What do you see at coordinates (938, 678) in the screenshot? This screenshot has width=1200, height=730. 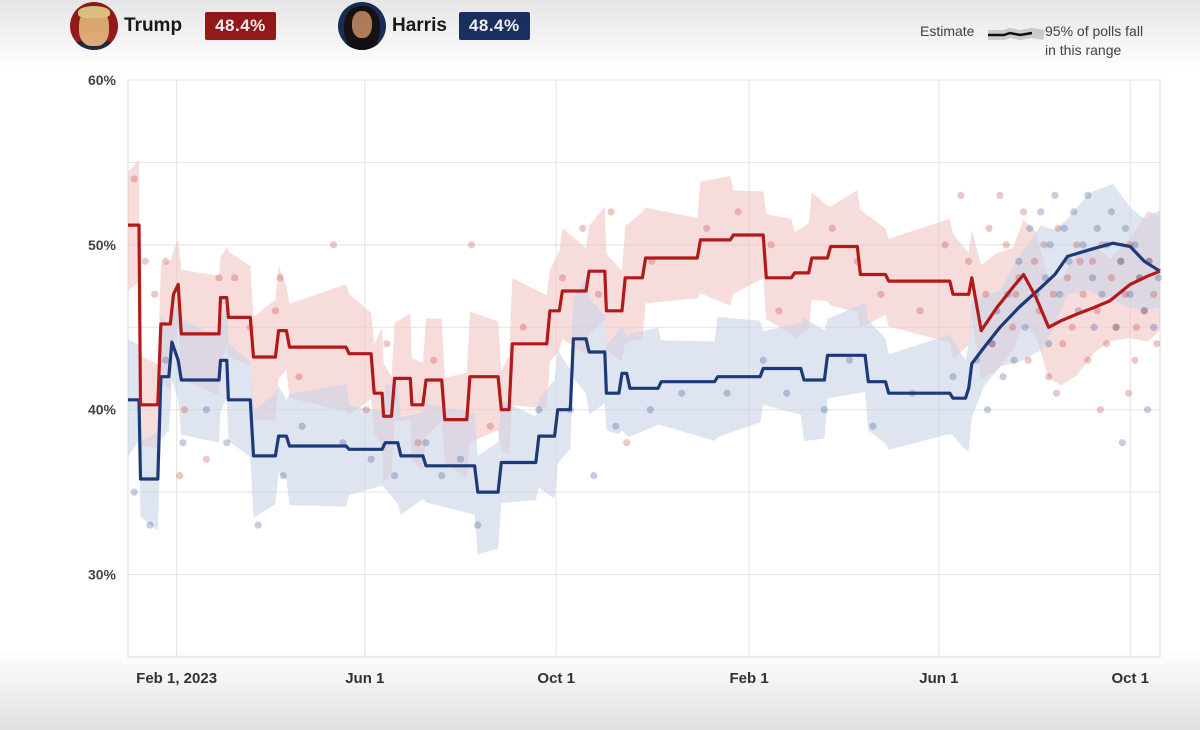 I see `x-tick-label: Jun 1` at bounding box center [938, 678].